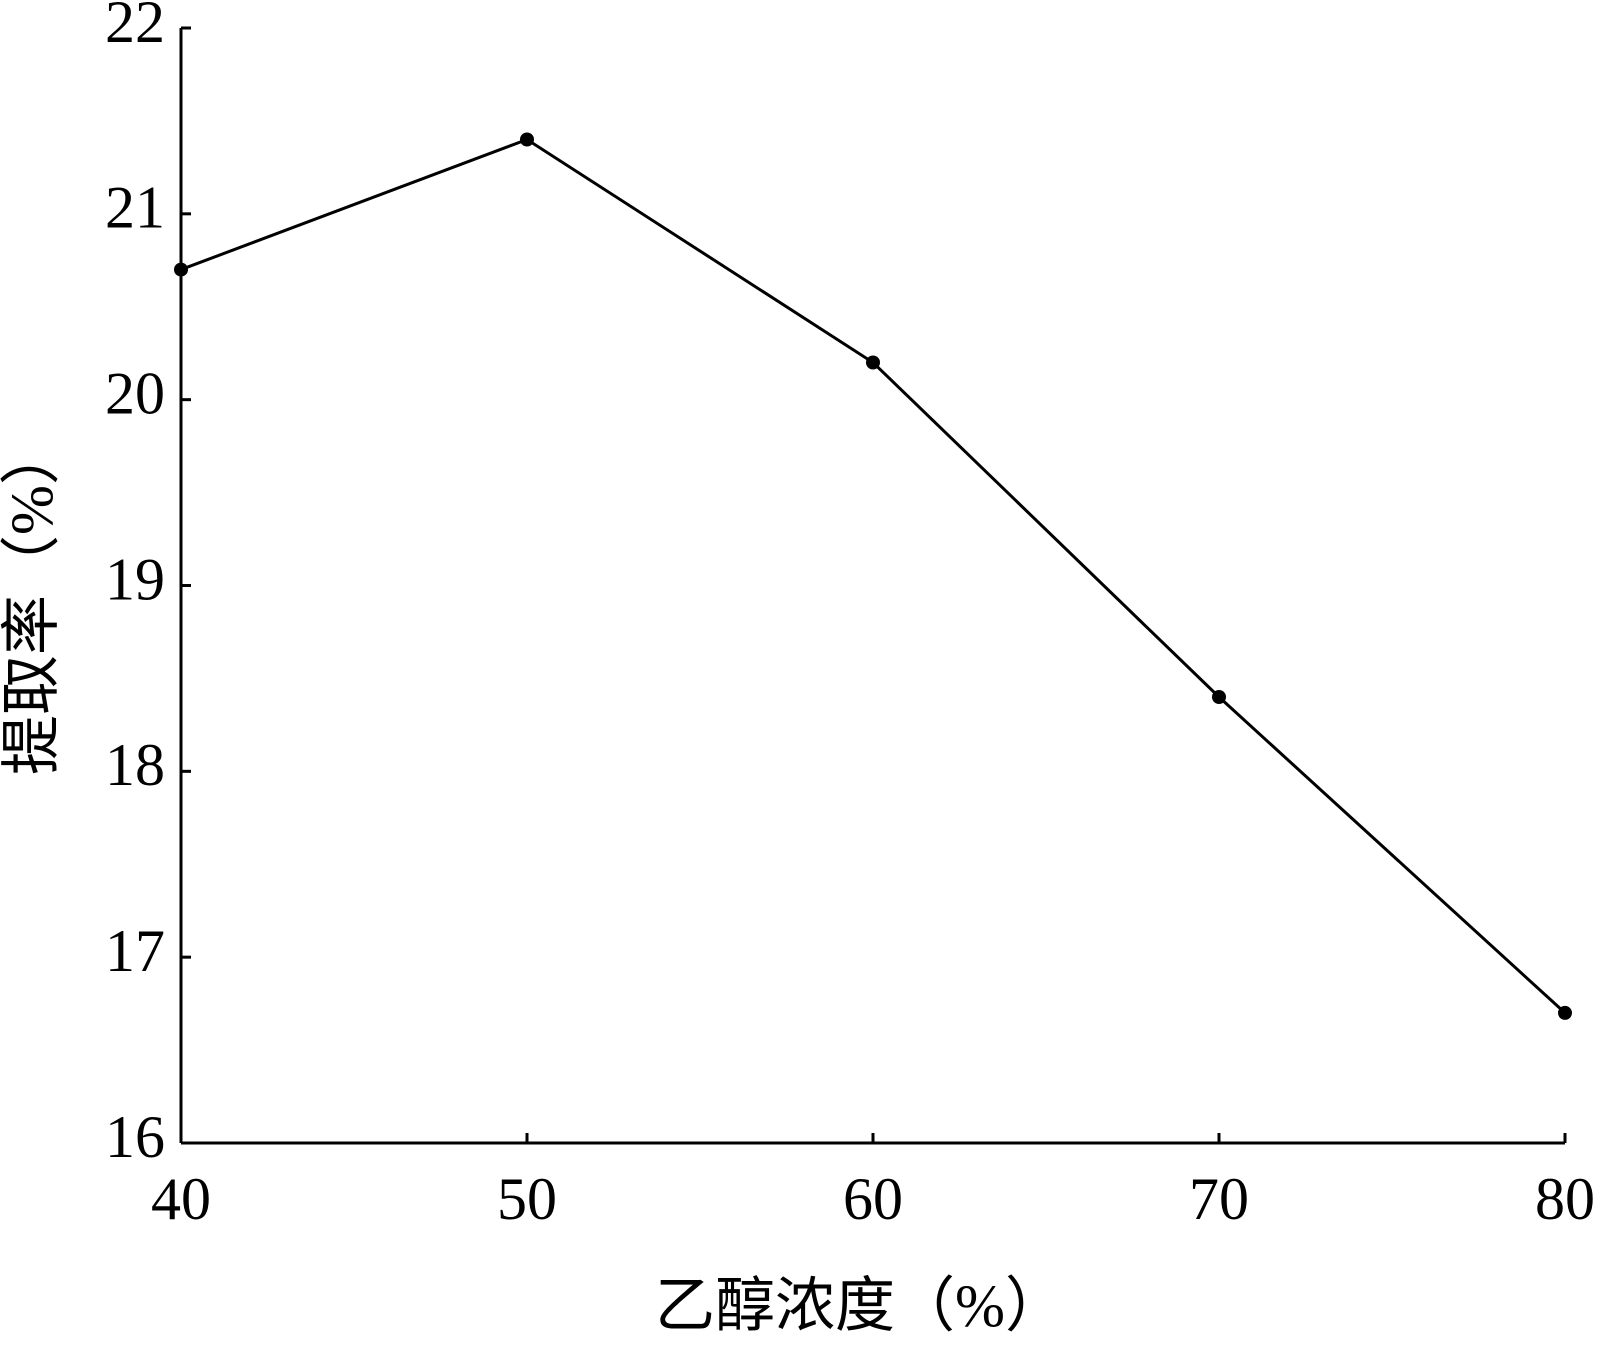  What do you see at coordinates (135, 1137) in the screenshot?
I see `y-tick-label: 16` at bounding box center [135, 1137].